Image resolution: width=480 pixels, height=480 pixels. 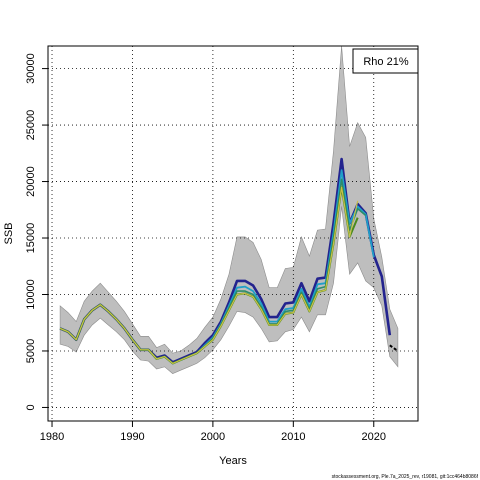 What do you see at coordinates (213, 437) in the screenshot?
I see `x-tick-label: 2000` at bounding box center [213, 437].